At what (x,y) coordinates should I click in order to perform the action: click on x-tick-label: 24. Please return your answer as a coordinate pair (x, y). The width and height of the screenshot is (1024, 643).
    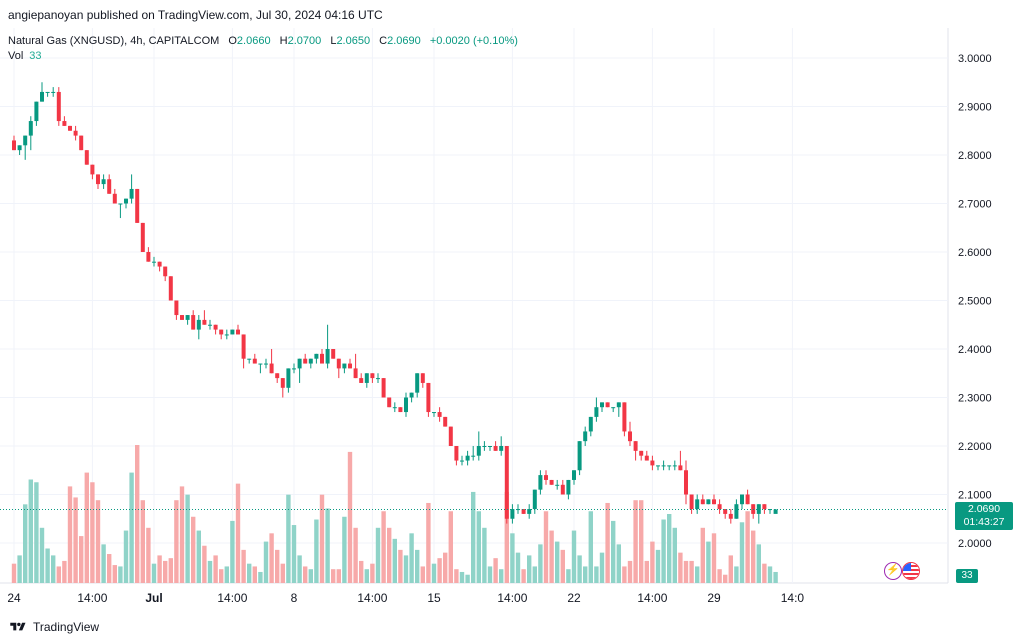
    Looking at the image, I should click on (14, 598).